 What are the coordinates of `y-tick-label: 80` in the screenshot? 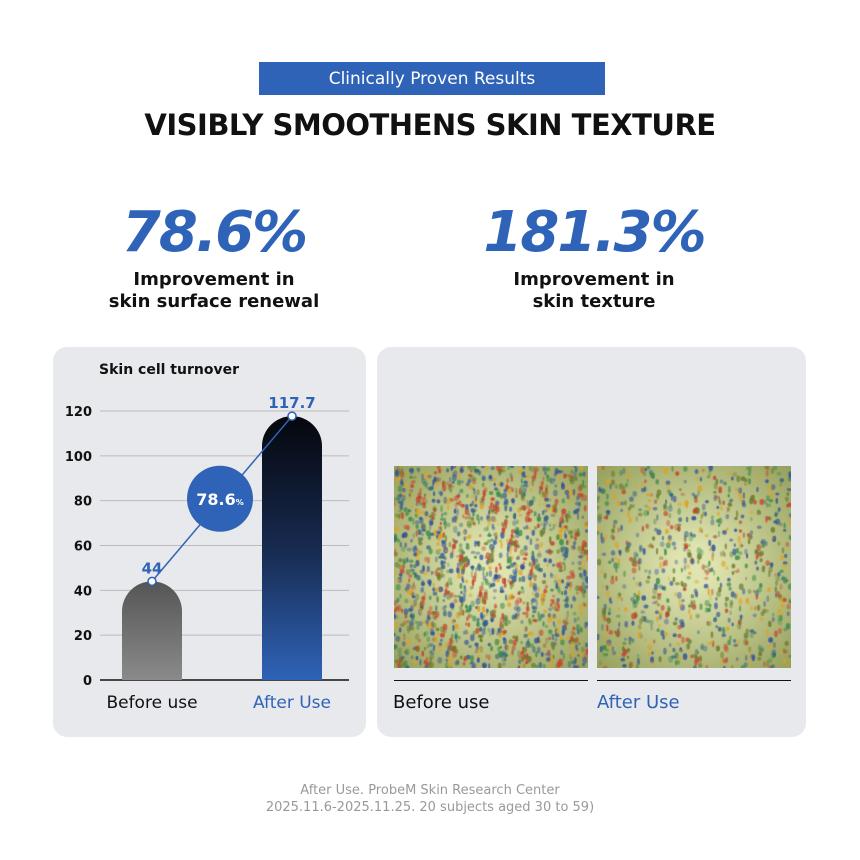 It's located at (83, 502).